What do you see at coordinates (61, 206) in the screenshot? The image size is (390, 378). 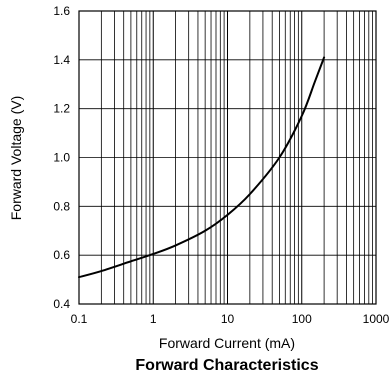 I see `y-tick-label: 0.8` at bounding box center [61, 206].